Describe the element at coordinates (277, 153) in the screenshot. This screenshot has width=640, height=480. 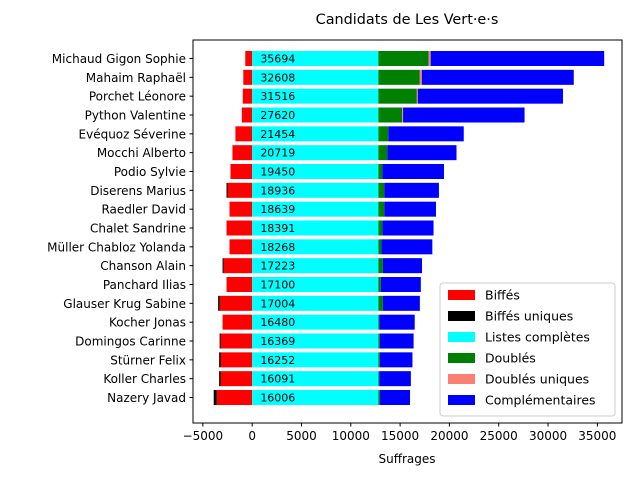
I see `bar-total-label: 20719` at that location.